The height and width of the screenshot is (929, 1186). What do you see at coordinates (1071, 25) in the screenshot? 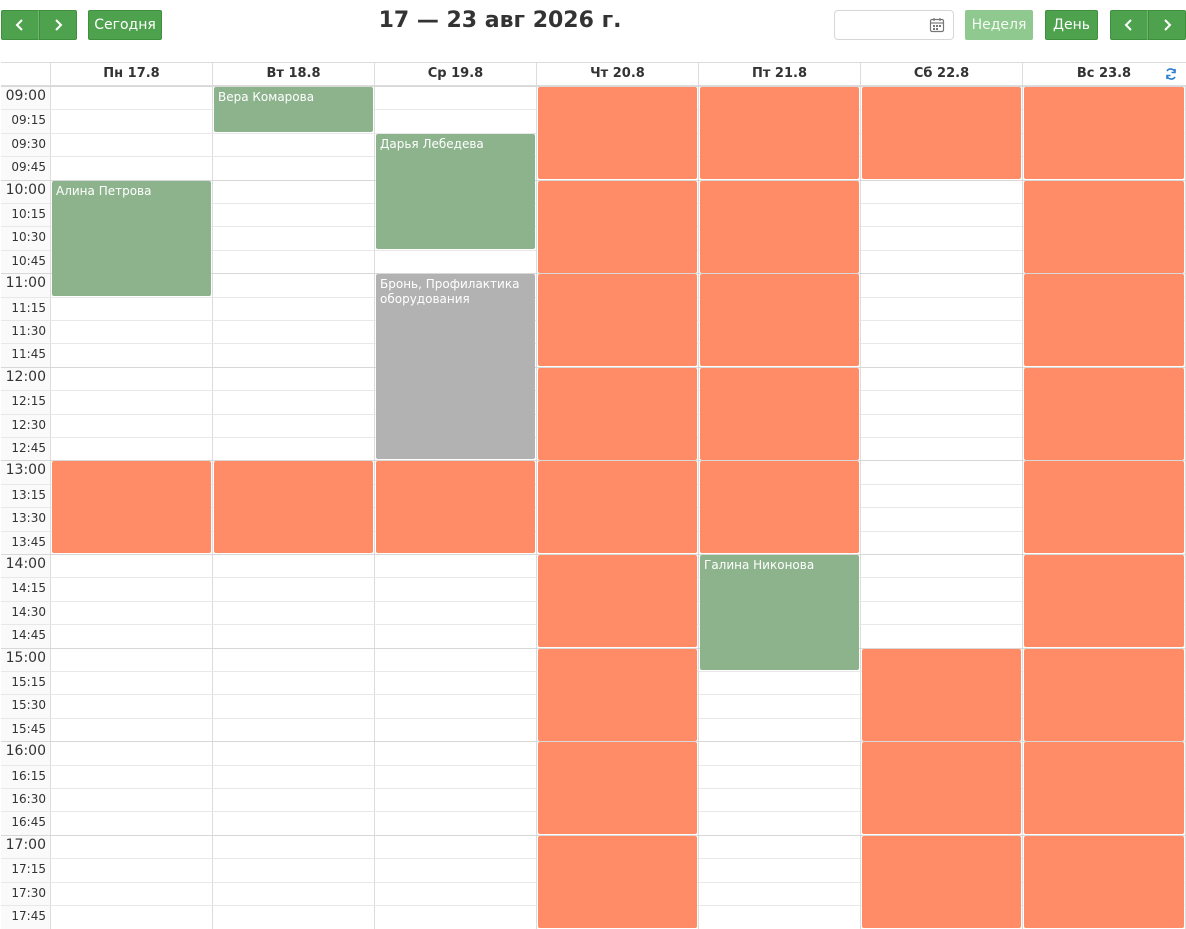
I see `day-view-button: День` at bounding box center [1071, 25].